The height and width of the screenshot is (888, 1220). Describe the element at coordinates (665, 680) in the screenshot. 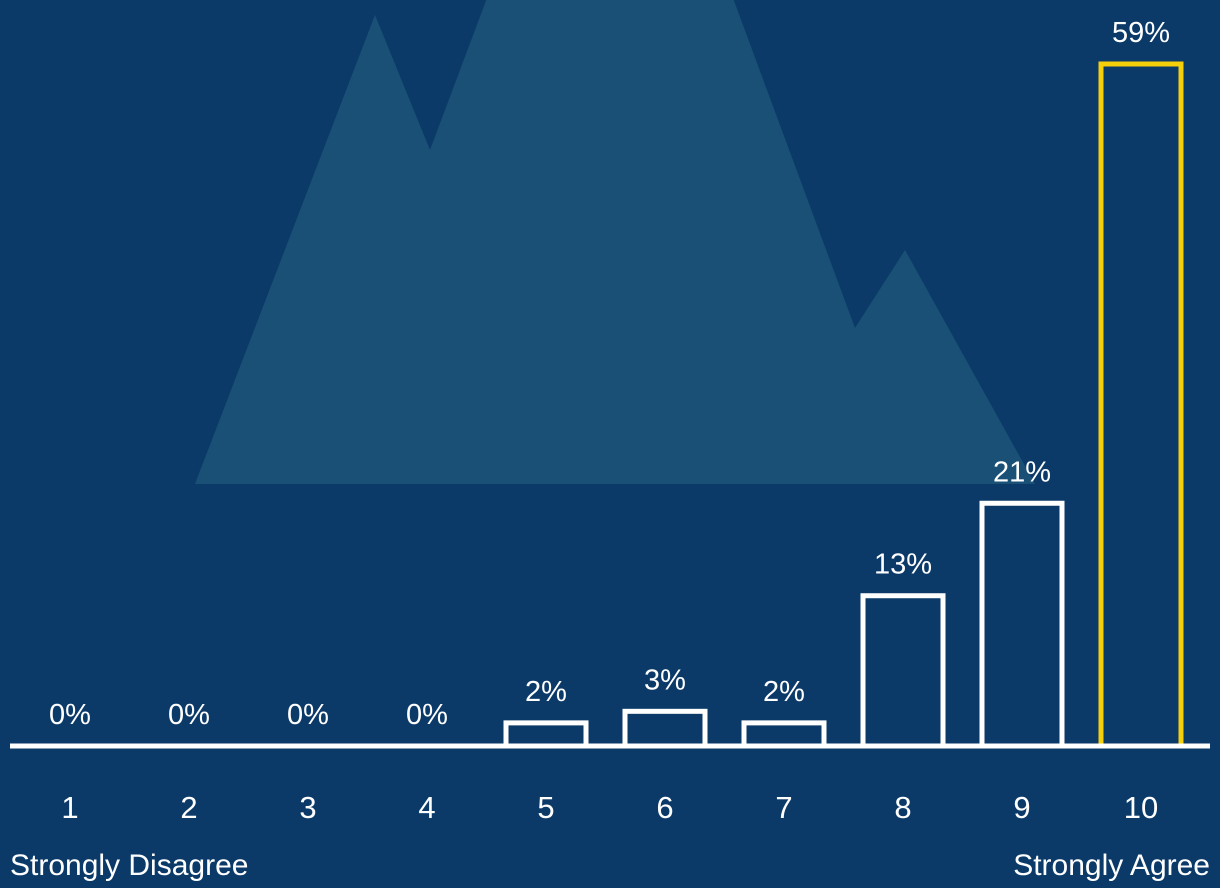

I see `value-label-6: 3%` at that location.